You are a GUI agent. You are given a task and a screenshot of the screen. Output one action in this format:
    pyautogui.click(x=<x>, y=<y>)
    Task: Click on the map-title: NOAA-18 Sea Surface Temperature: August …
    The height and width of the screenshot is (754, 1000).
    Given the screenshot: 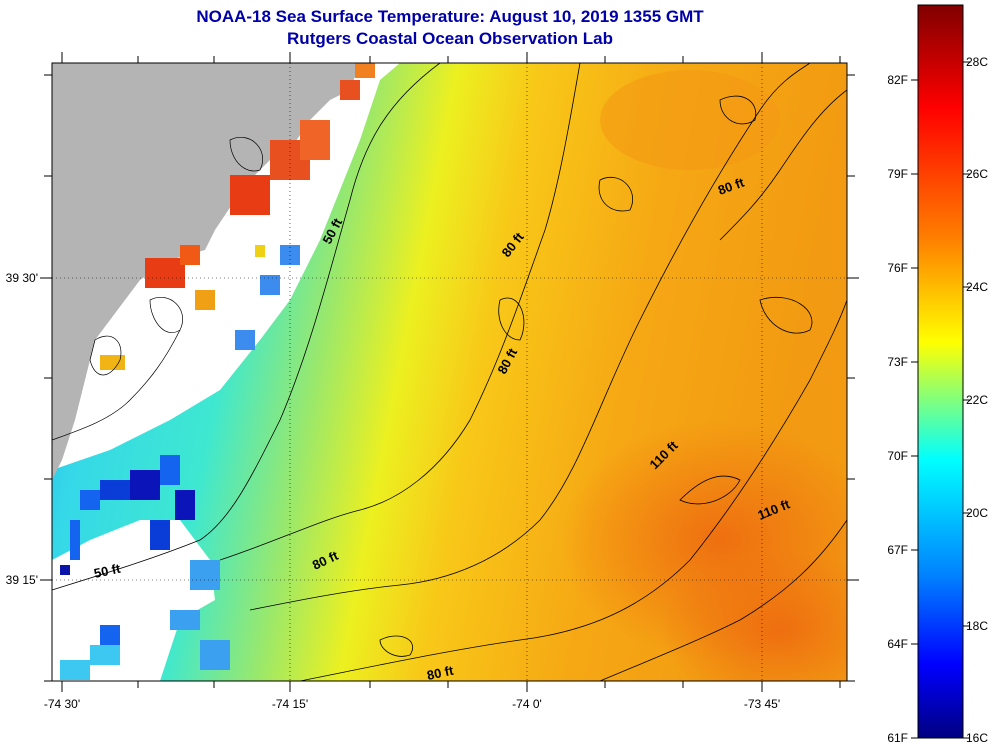 What is the action you would take?
    pyautogui.click(x=450, y=16)
    